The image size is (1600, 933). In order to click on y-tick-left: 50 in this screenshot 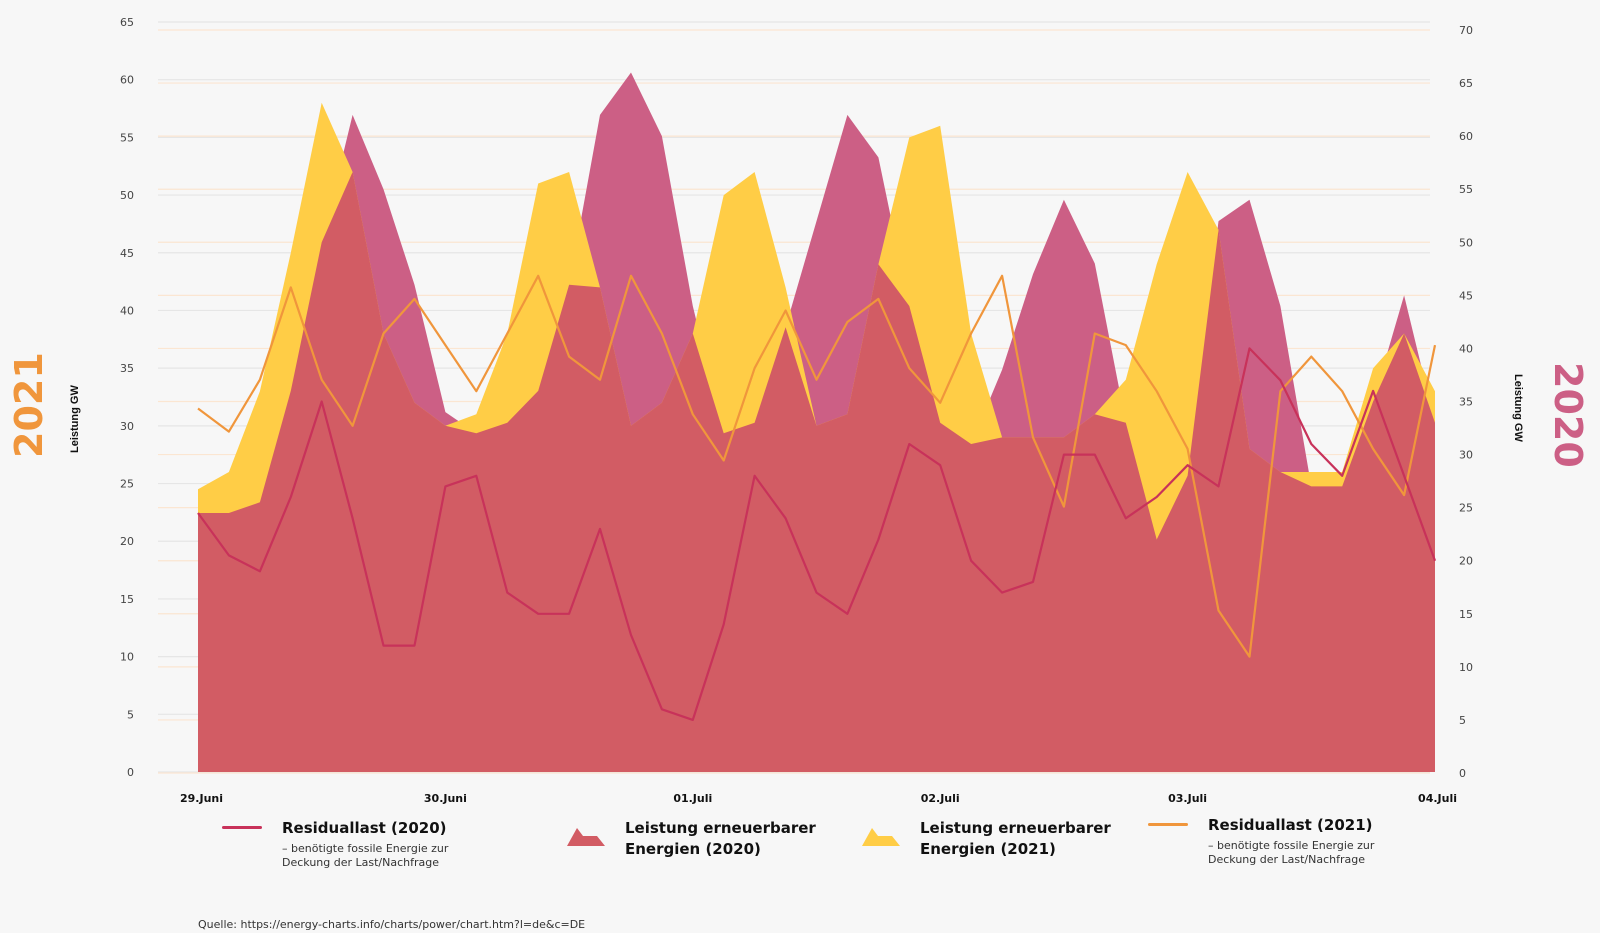, I will do `click(127, 195)`.